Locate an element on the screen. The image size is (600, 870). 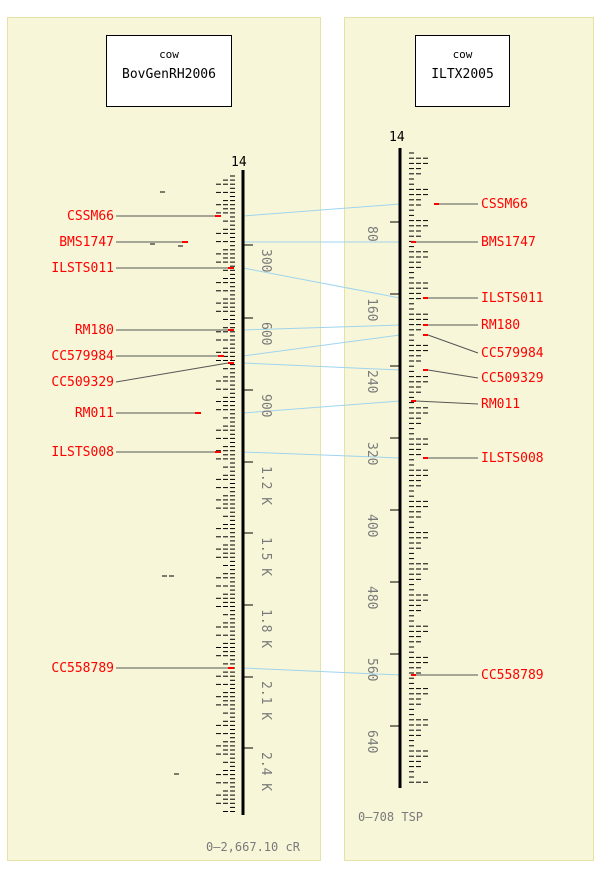
scale-tick-label: 900 is located at coordinates (265, 405).